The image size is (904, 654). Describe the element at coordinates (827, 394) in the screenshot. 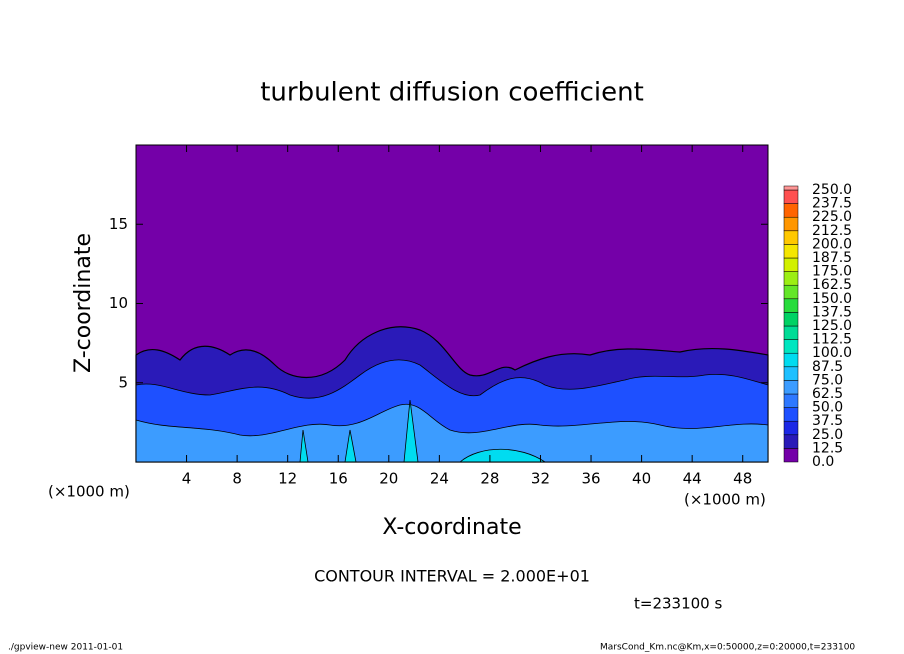

I see `colorbar-label: 62.5` at that location.